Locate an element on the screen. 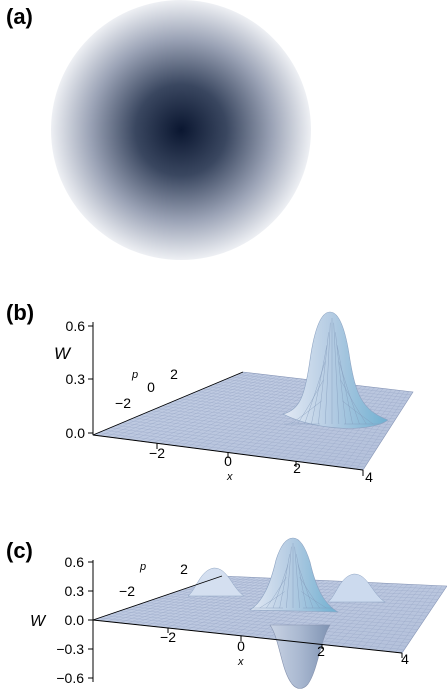 Image resolution: width=447 pixels, height=693 pixels. side-peak-left is located at coordinates (216, 582).